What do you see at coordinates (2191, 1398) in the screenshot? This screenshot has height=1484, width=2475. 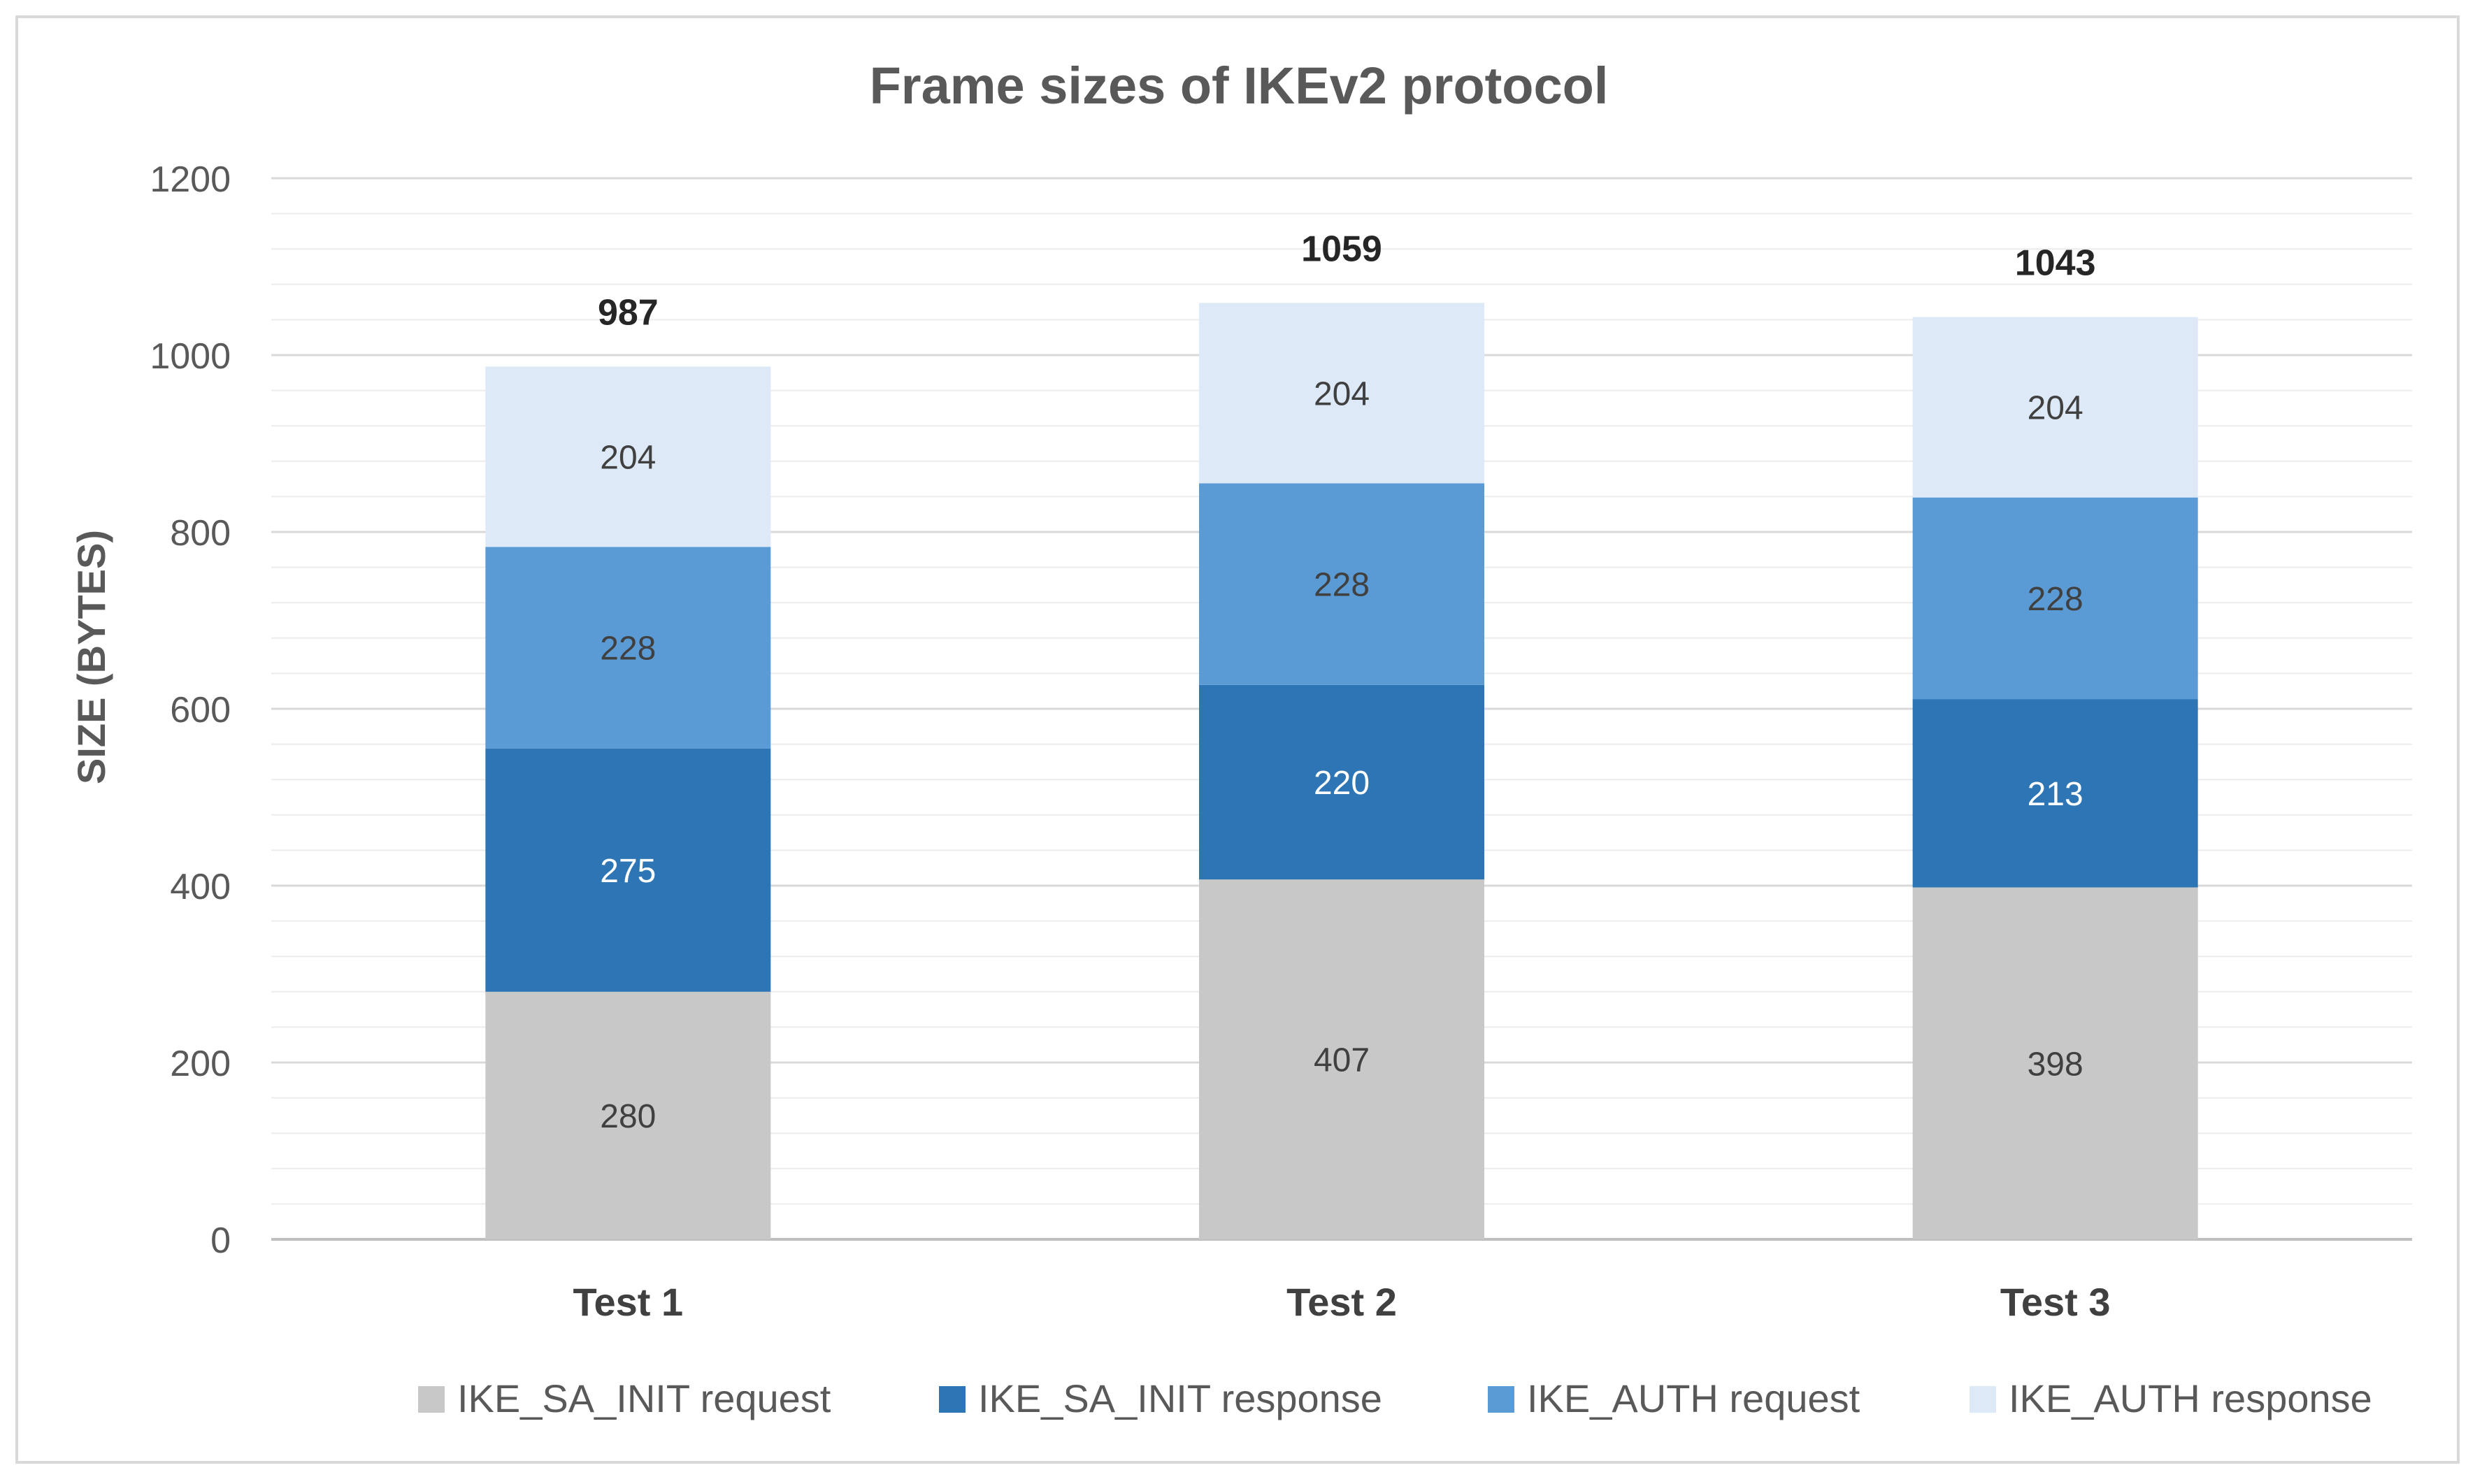 I see `legend-label: IKE_AUTH response` at bounding box center [2191, 1398].